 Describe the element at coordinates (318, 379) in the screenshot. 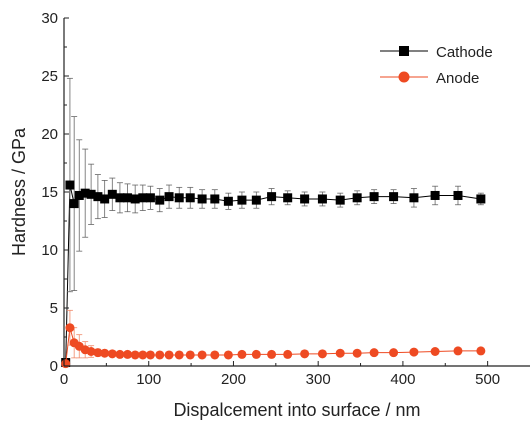

I see `x-tick-label: 300` at that location.